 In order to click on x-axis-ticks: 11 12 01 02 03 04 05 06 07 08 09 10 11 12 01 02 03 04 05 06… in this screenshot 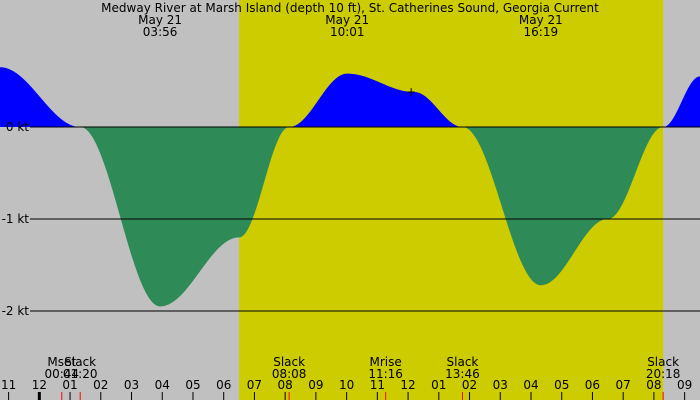, I will do `click(346, 389)`.